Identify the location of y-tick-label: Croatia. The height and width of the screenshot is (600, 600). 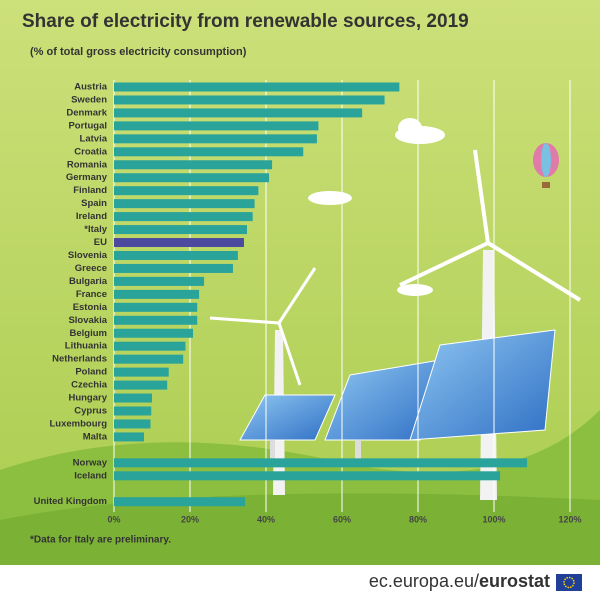
(90, 151).